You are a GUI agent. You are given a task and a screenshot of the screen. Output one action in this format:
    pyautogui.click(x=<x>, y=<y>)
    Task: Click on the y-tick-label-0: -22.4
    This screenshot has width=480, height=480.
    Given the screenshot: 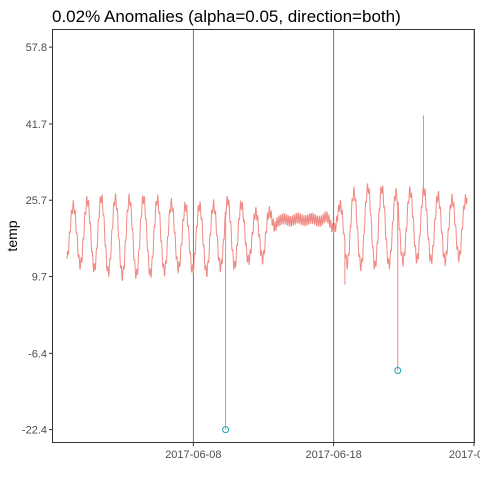 What is the action you would take?
    pyautogui.click(x=34, y=431)
    